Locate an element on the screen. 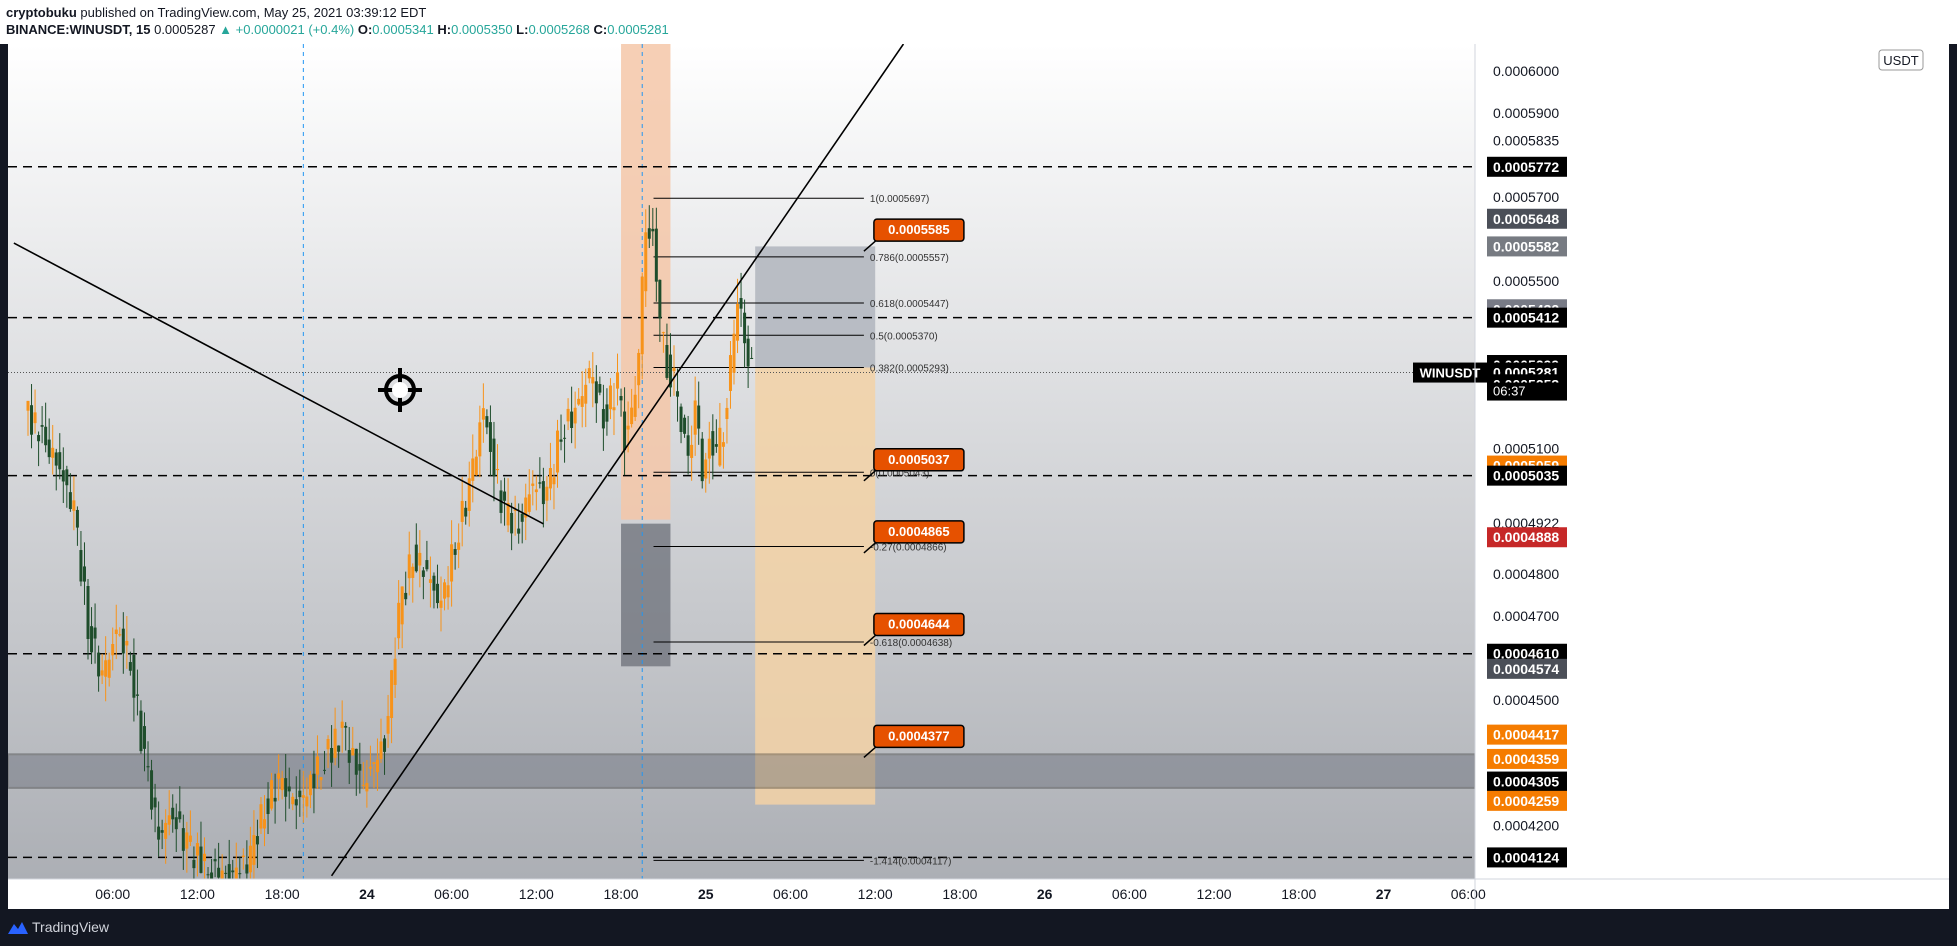  descending-trendline is located at coordinates (278, 383).